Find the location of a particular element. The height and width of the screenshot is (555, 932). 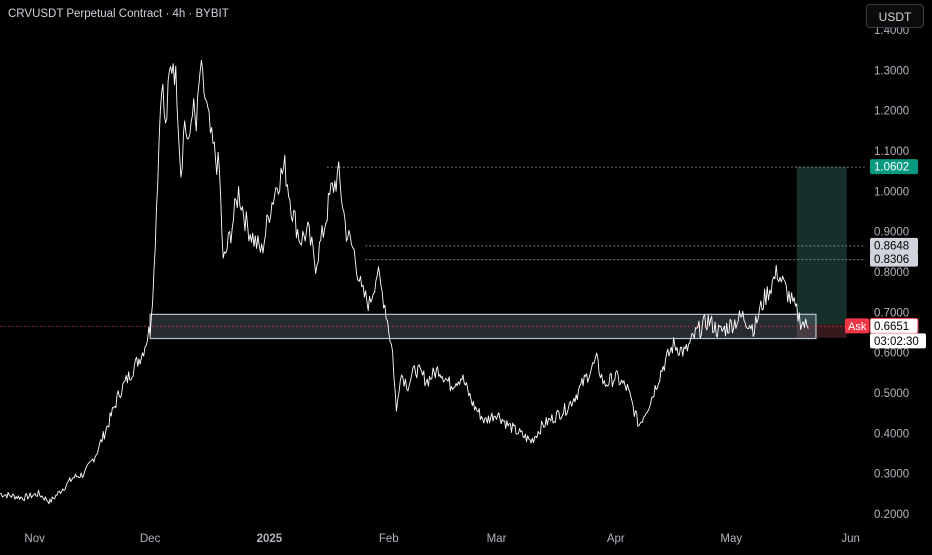

currency-button: USDT is located at coordinates (895, 16).